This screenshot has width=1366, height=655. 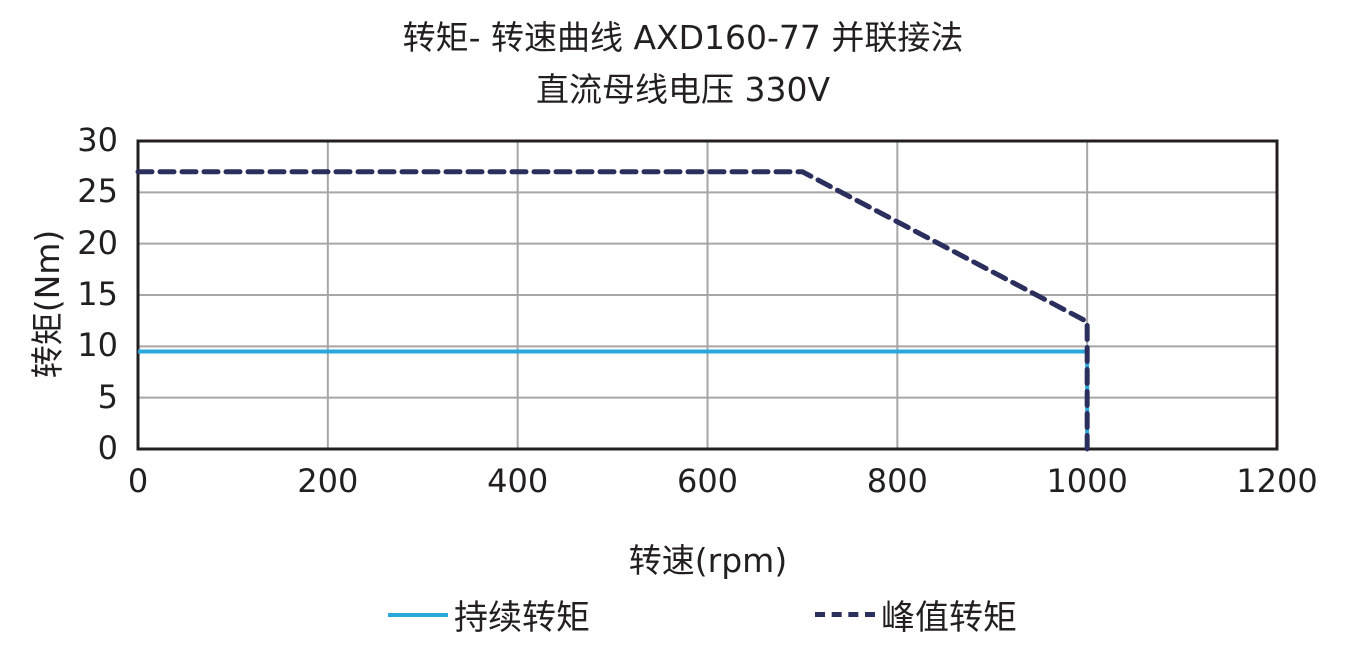 I want to click on y-tick: 0, so click(x=107, y=448).